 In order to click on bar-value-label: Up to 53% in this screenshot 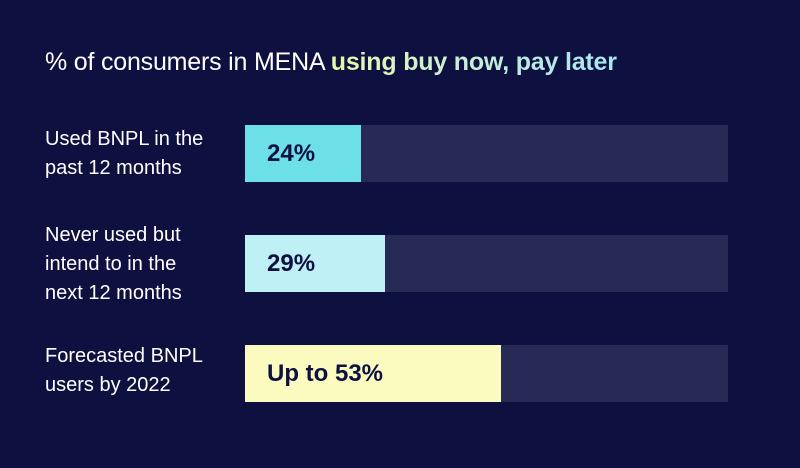, I will do `click(325, 373)`.